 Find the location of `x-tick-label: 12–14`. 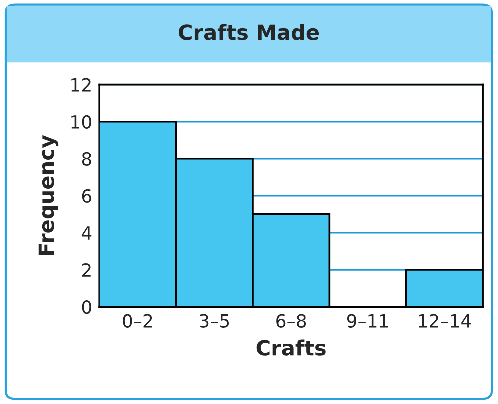

x-tick-label: 12–14 is located at coordinates (445, 321).